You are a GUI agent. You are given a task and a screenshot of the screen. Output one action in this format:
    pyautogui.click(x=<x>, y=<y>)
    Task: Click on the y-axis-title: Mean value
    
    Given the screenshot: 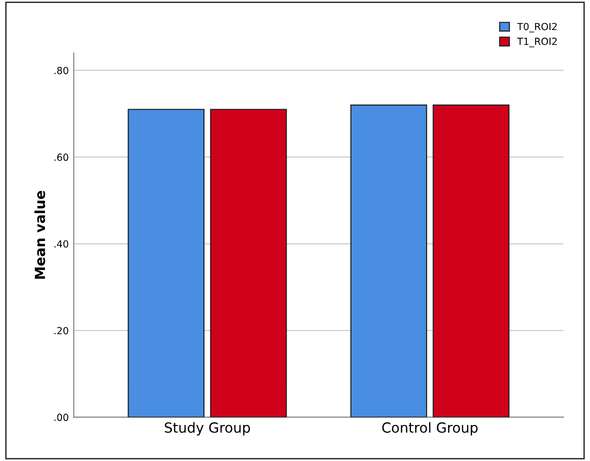 What is the action you would take?
    pyautogui.click(x=40, y=234)
    